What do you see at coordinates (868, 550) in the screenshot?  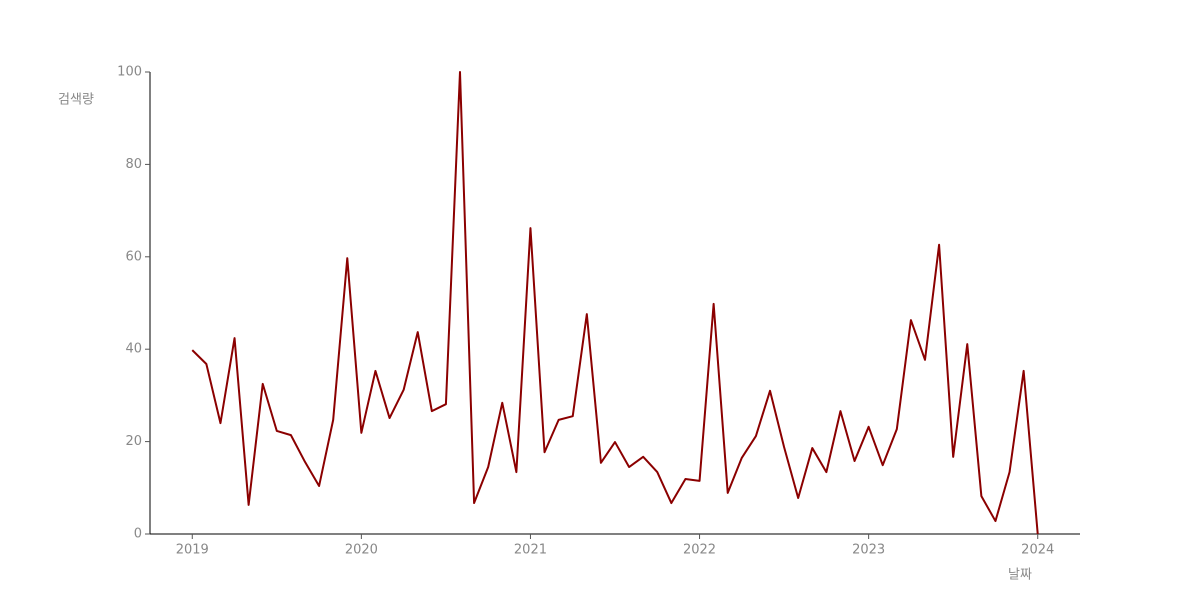 I see `x-tick-label: 2023` at bounding box center [868, 550].